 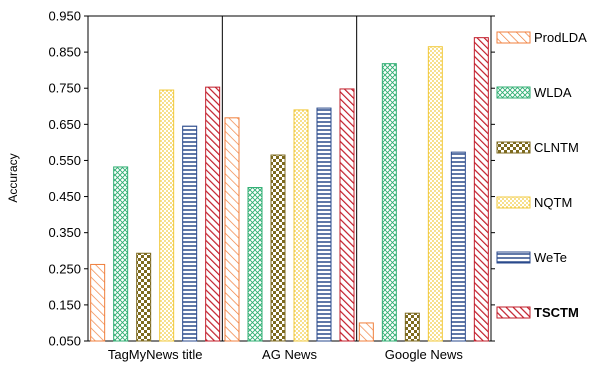 What do you see at coordinates (560, 37) in the screenshot?
I see `legend-label: ProdLDA` at bounding box center [560, 37].